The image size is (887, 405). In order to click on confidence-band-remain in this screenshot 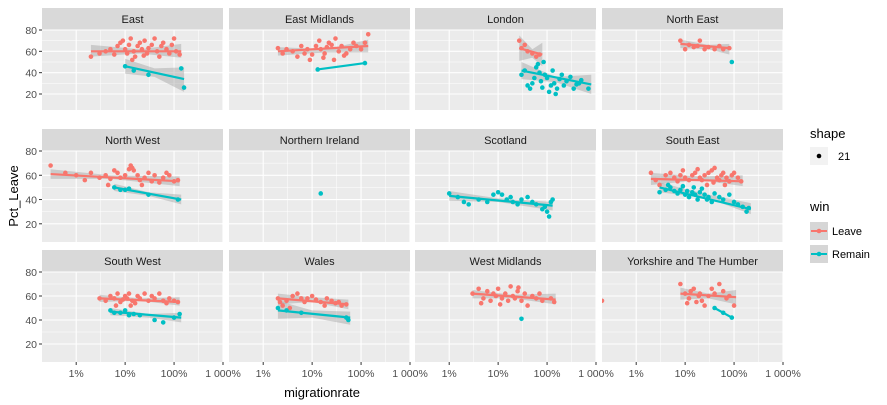, I will do `click(314, 312)`.